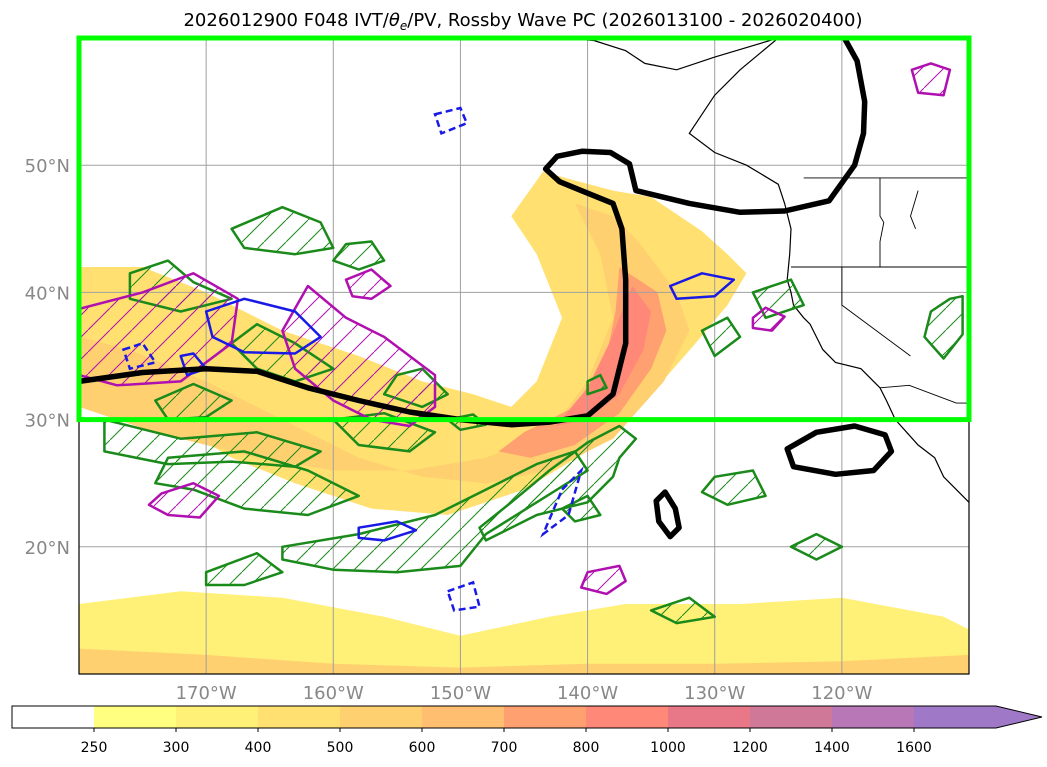  Describe the element at coordinates (1019, 717) in the screenshot. I see `colorbar-extend-arrow` at that location.